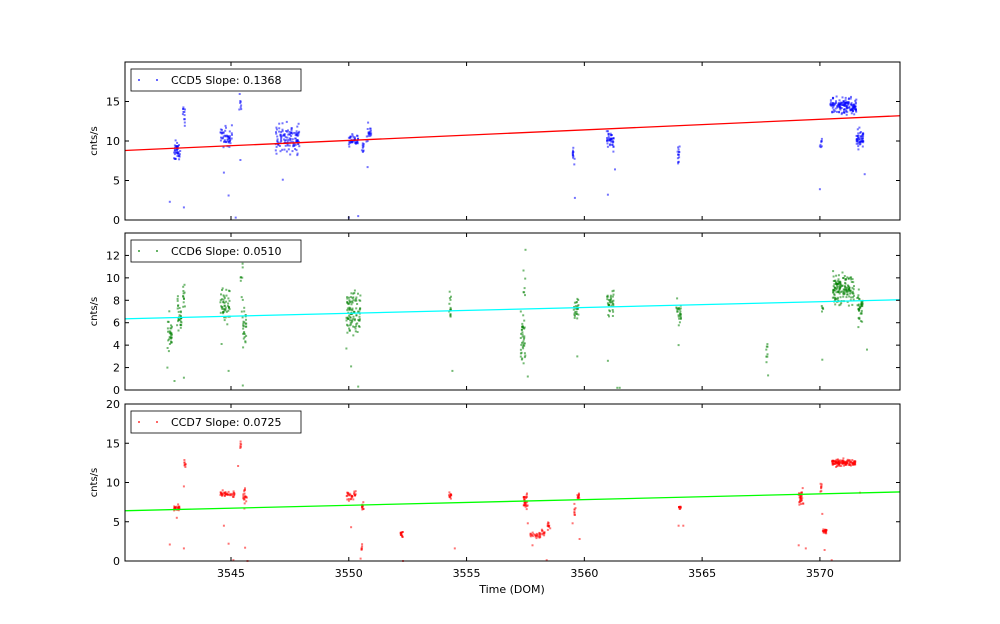 The image size is (1000, 624). I want to click on y-tick-label: 6, so click(116, 323).